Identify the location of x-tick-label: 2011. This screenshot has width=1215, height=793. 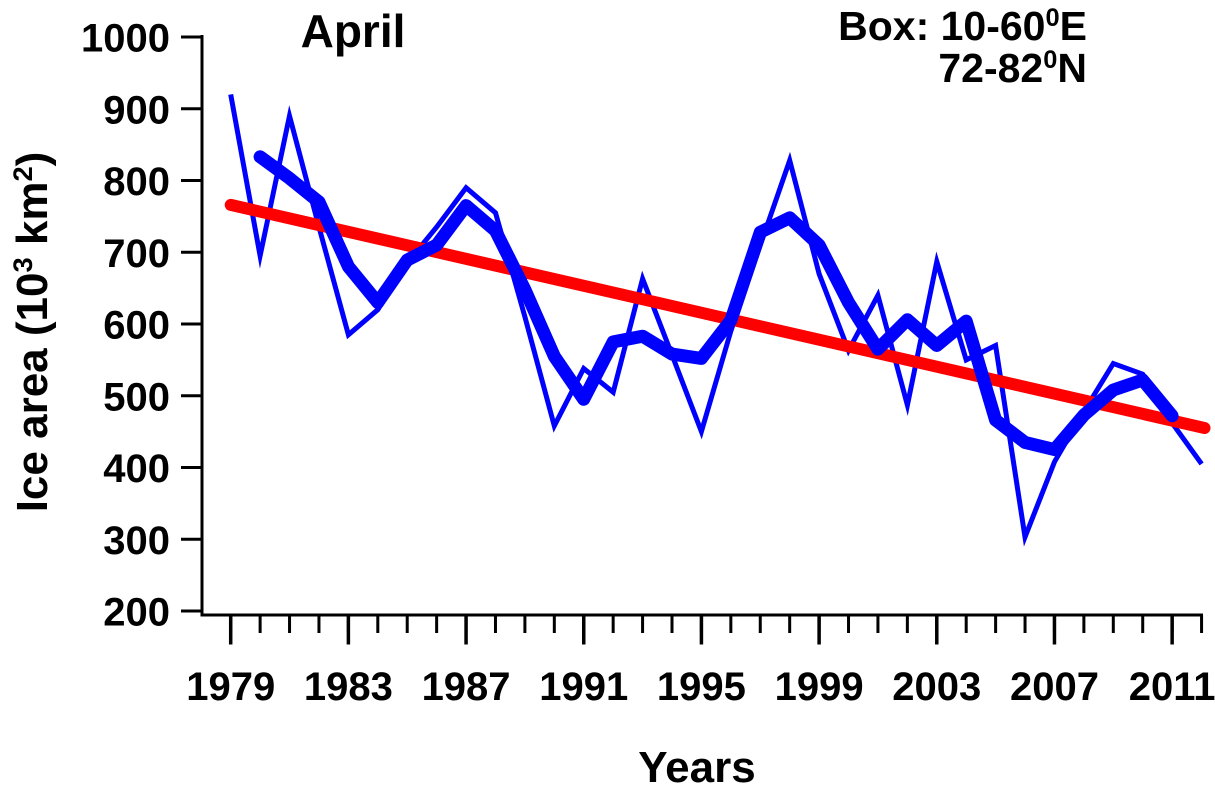
(1172, 687).